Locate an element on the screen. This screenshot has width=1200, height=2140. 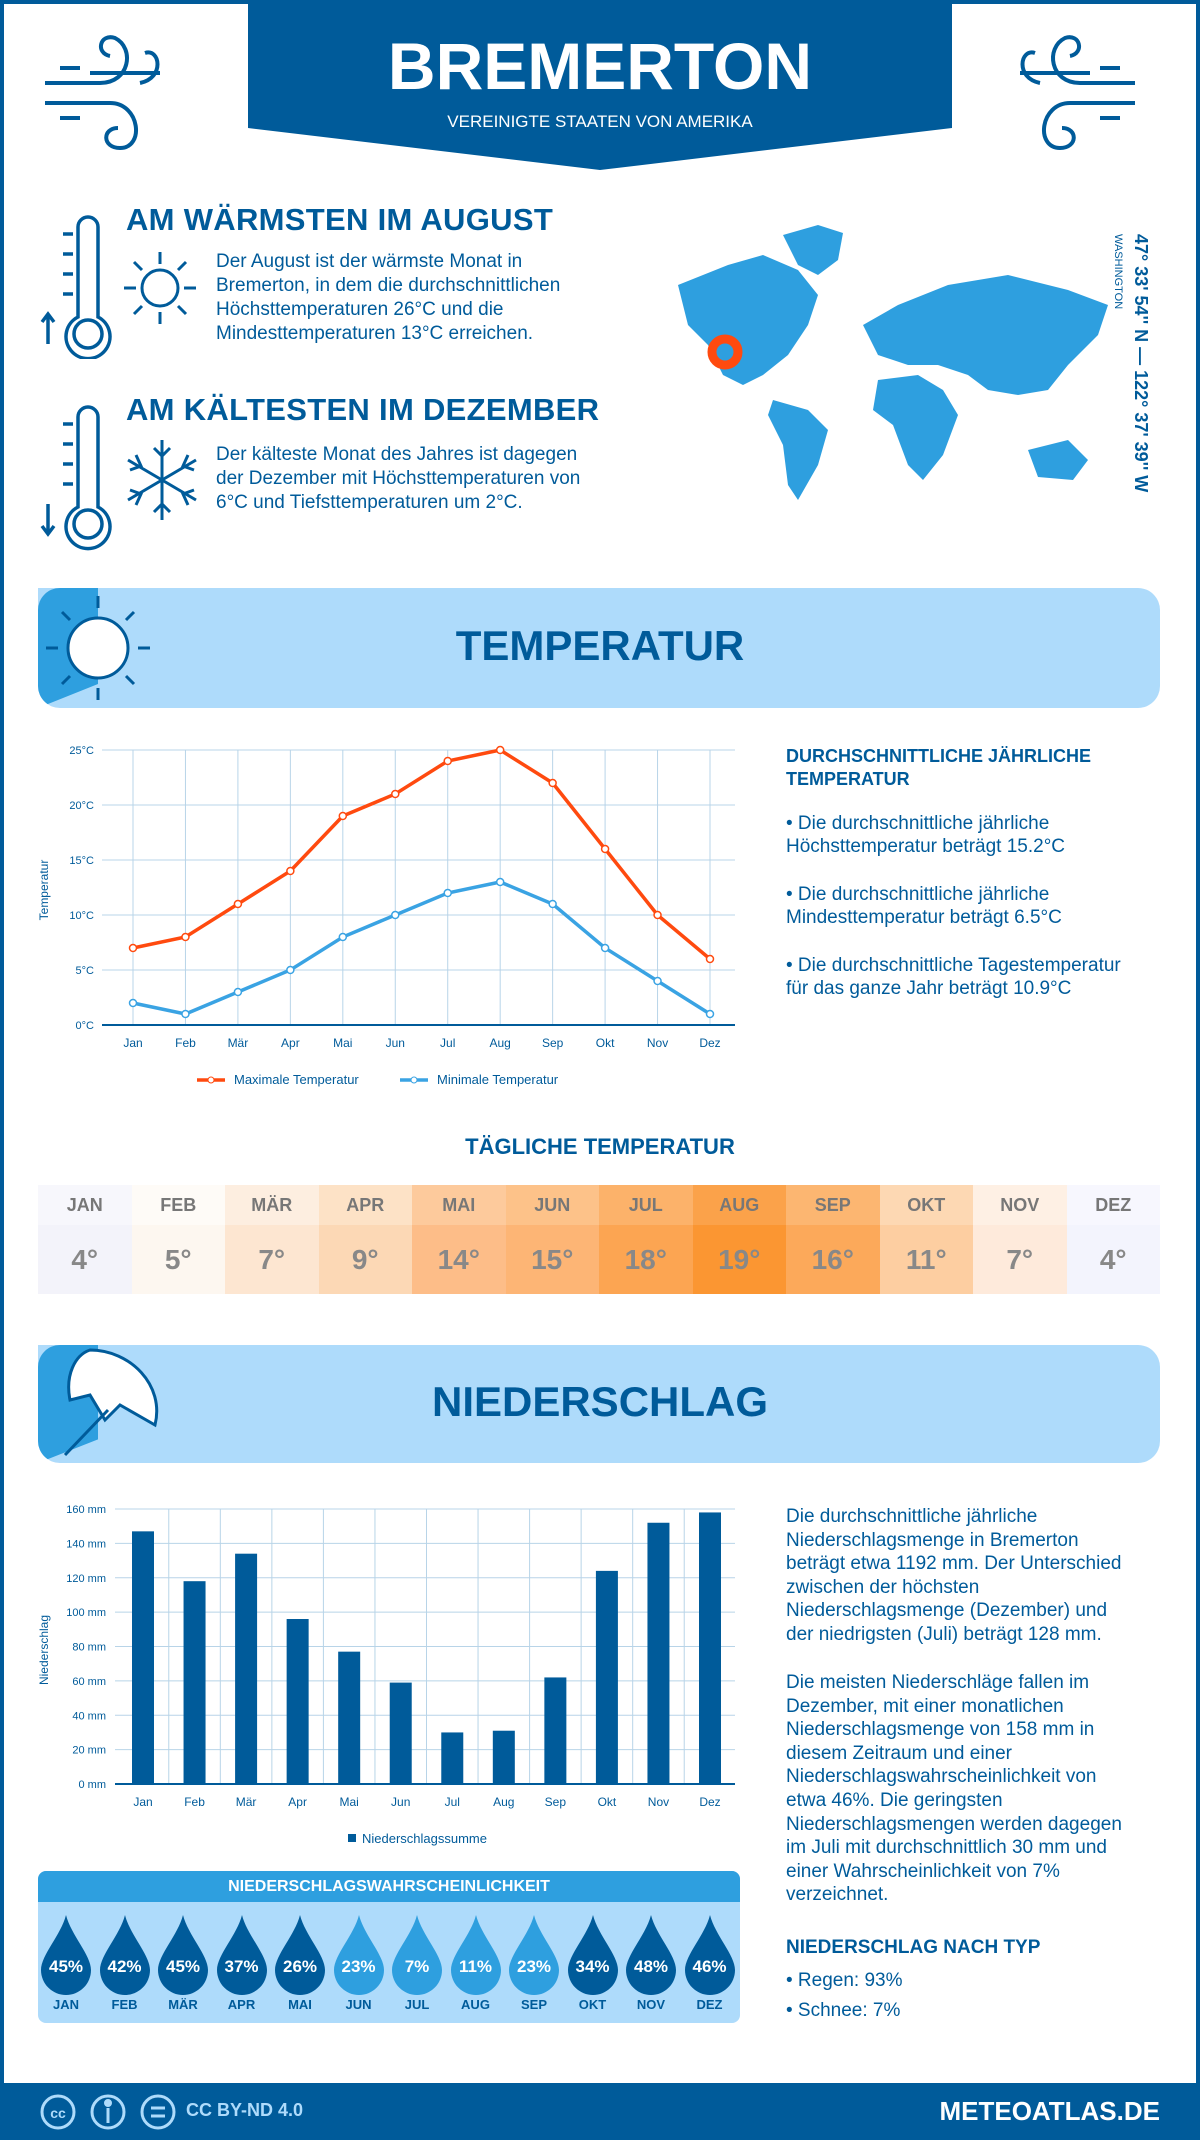
x-tick-label: Jan is located at coordinates (142, 1802).